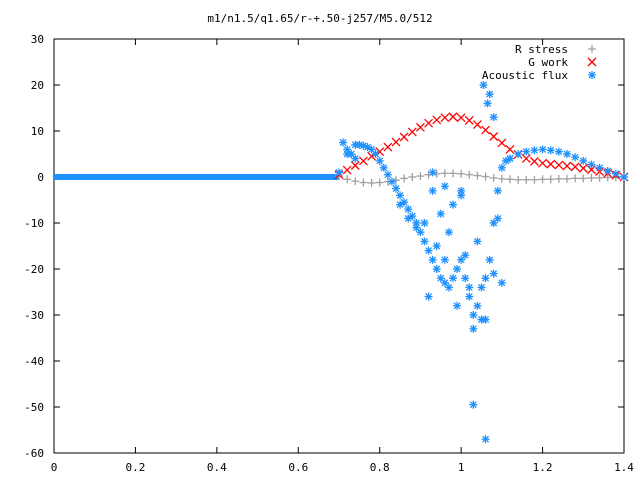 This screenshot has width=640, height=480. I want to click on x-tick-label: 0.2, so click(135, 467).